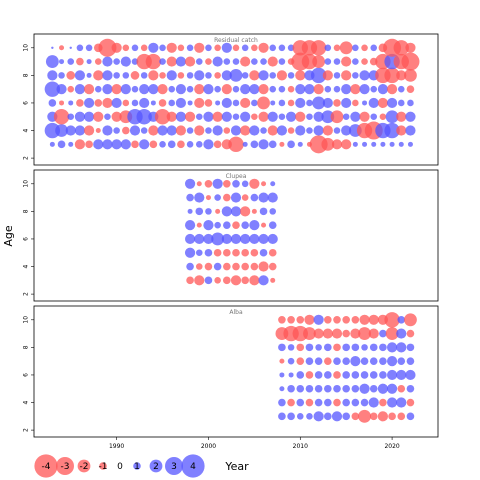  I want to click on legend-label: 4, so click(193, 467).